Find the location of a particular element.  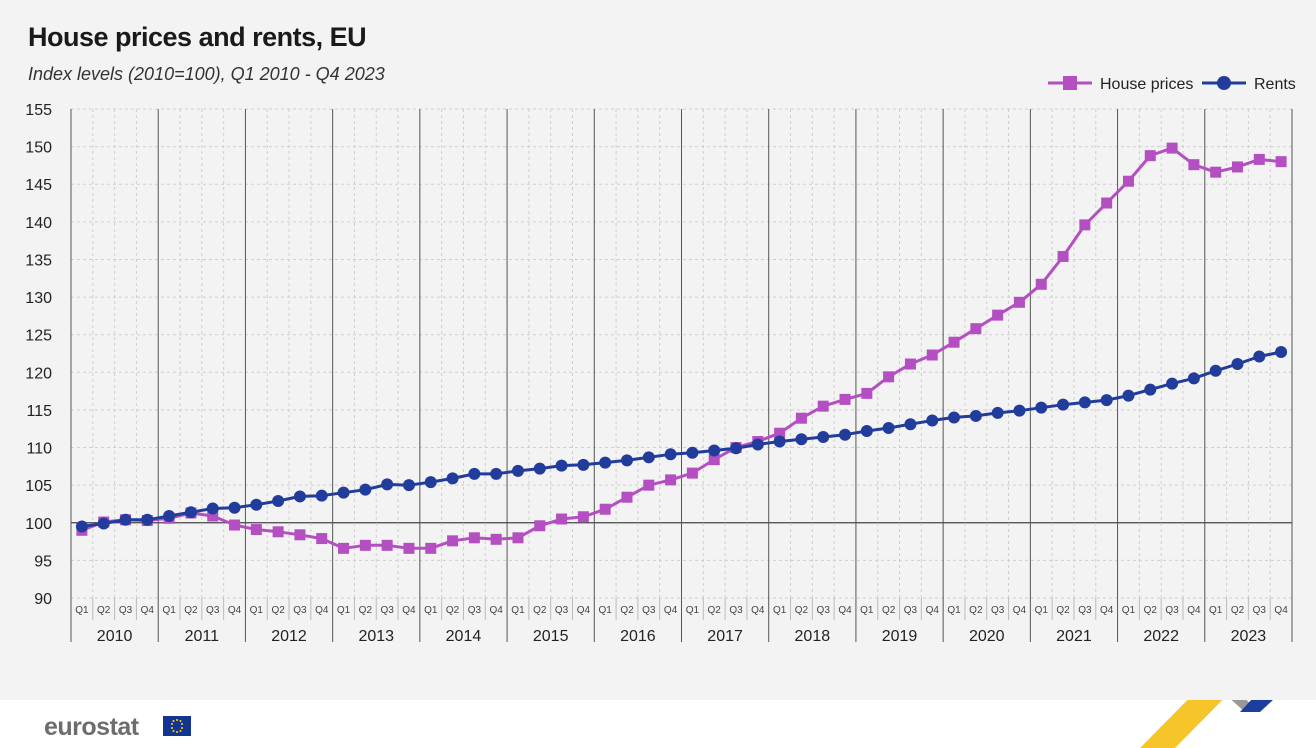

x-tick-year: 2023 is located at coordinates (1249, 636).